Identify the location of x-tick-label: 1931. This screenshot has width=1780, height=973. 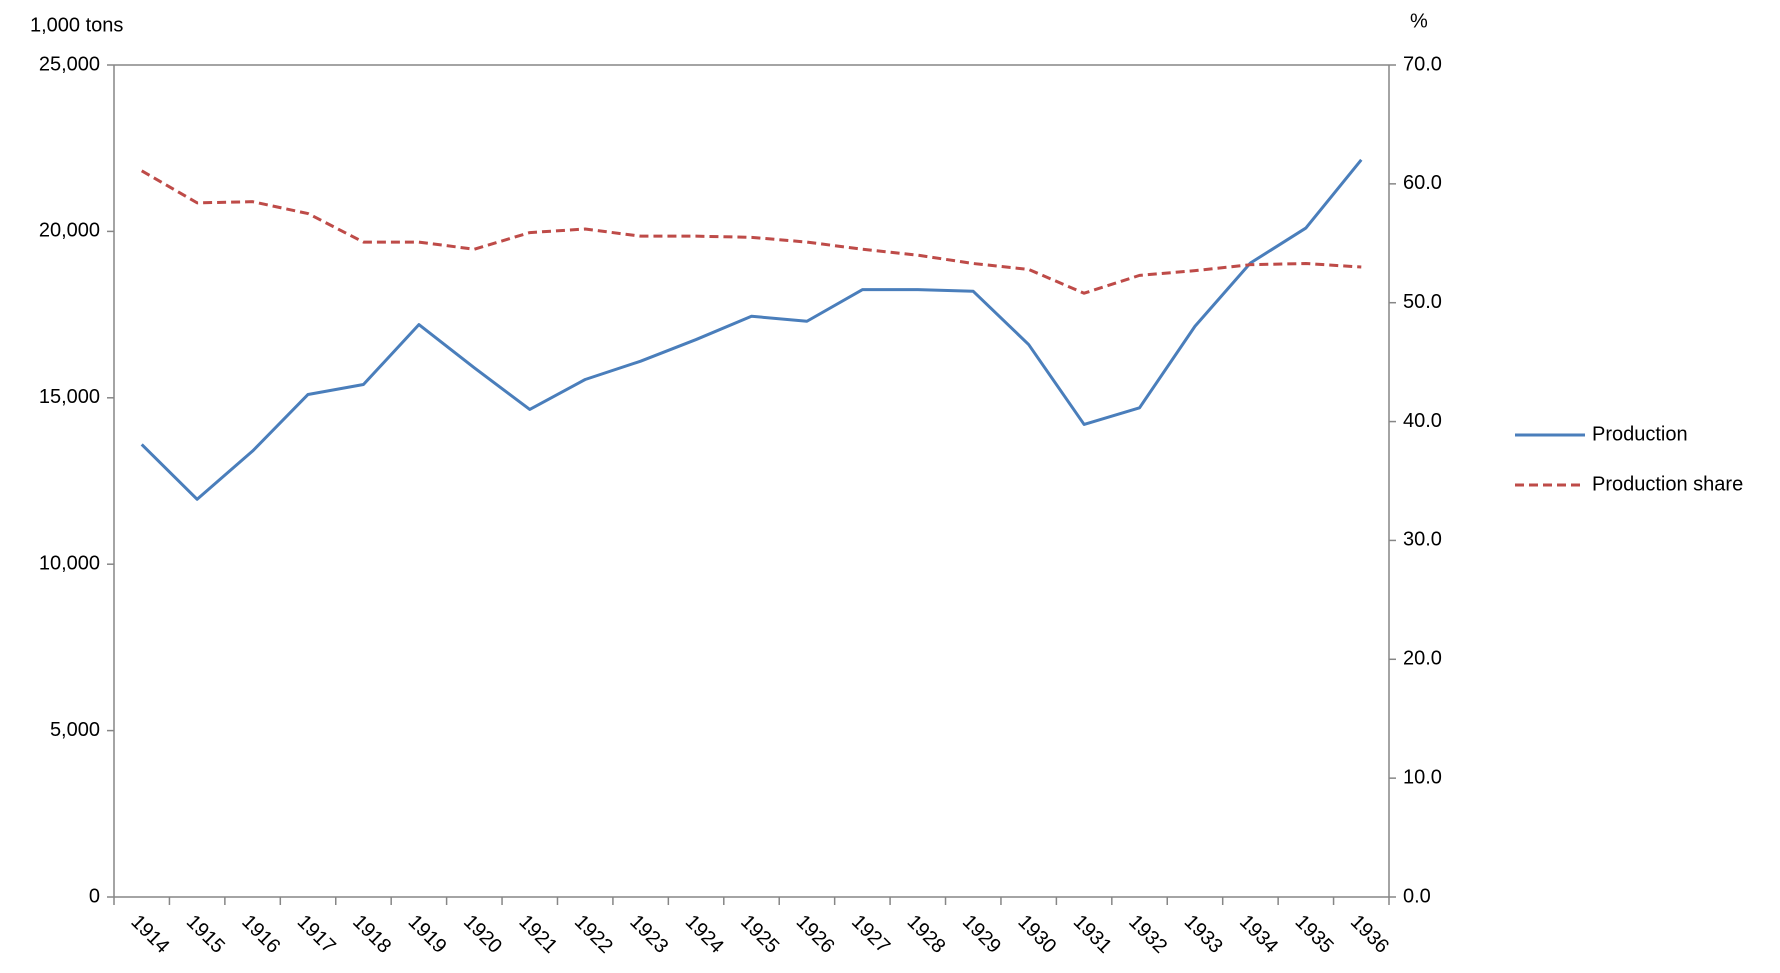
(1092, 934).